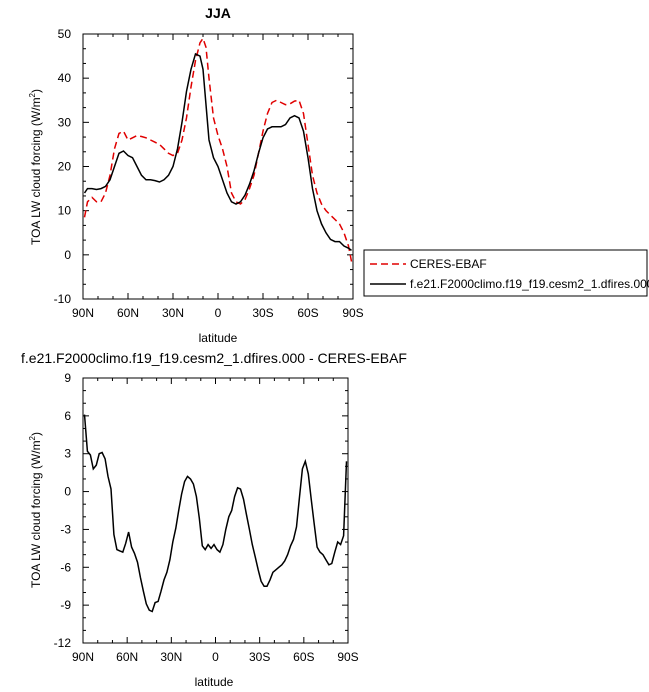 The width and height of the screenshot is (649, 692). Describe the element at coordinates (352, 313) in the screenshot. I see `top-x-tick-label: 90S` at that location.